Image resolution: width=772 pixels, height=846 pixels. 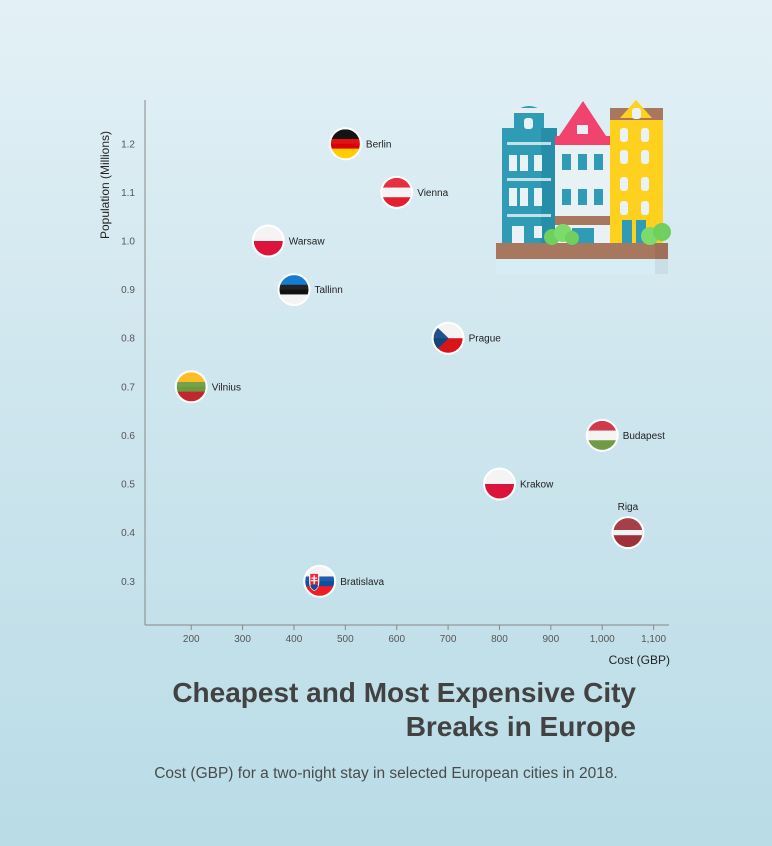 What do you see at coordinates (191, 639) in the screenshot?
I see `x-tick-label: 200` at bounding box center [191, 639].